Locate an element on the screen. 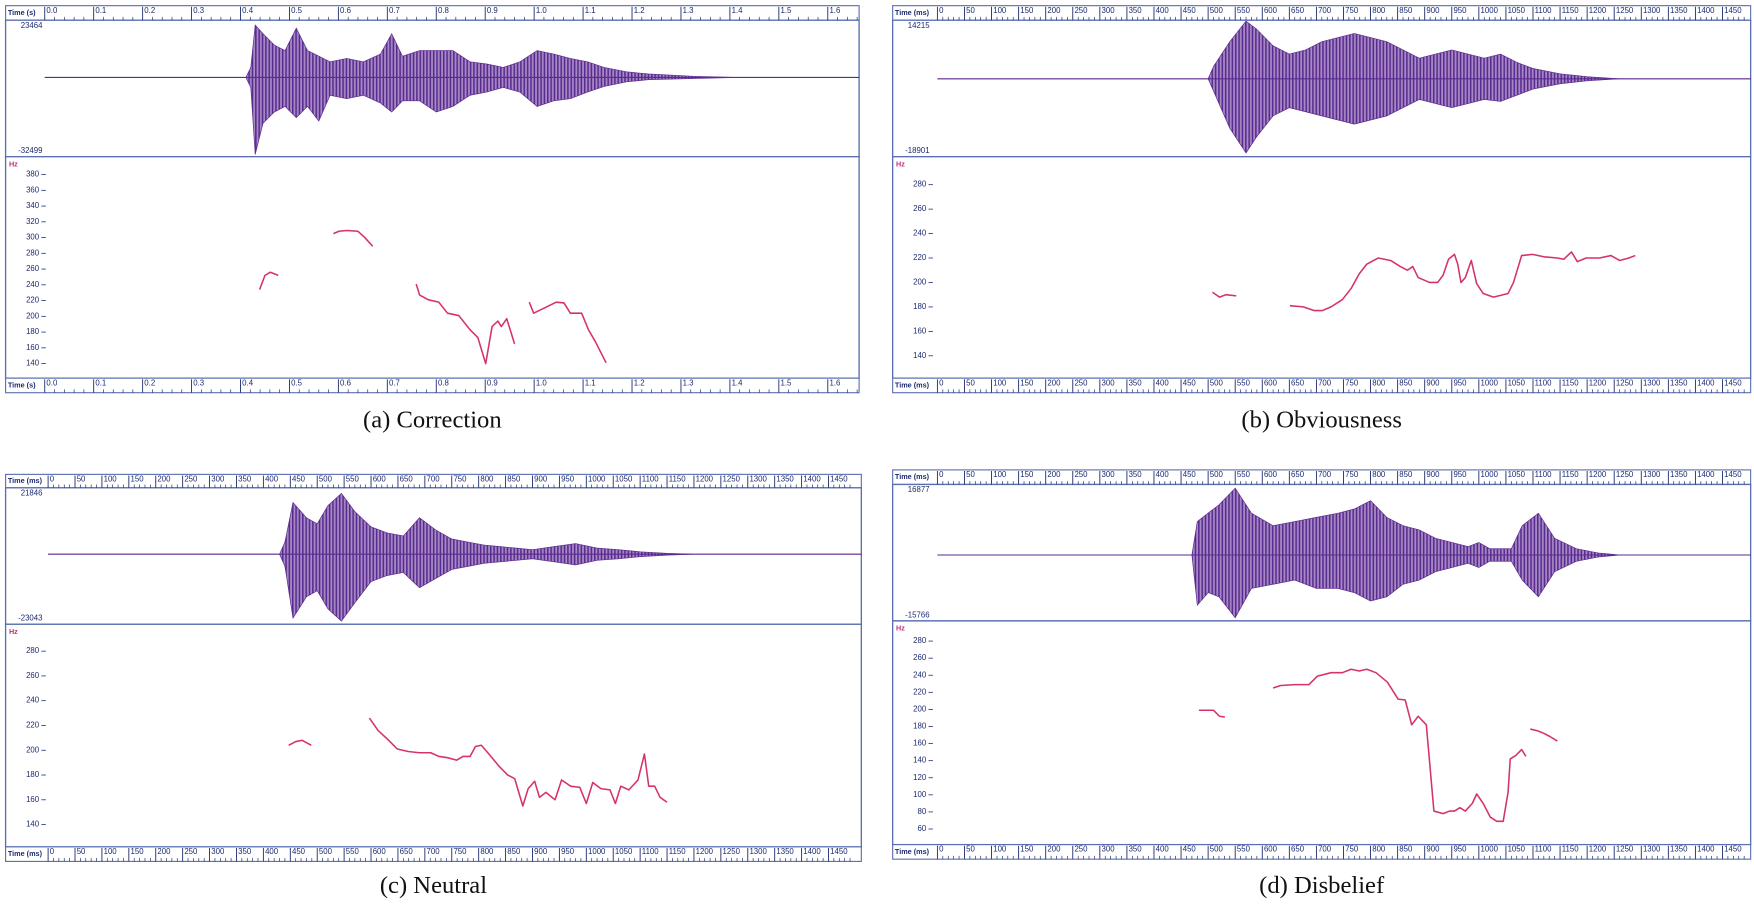  y-tick-label: 380 is located at coordinates (33, 174).